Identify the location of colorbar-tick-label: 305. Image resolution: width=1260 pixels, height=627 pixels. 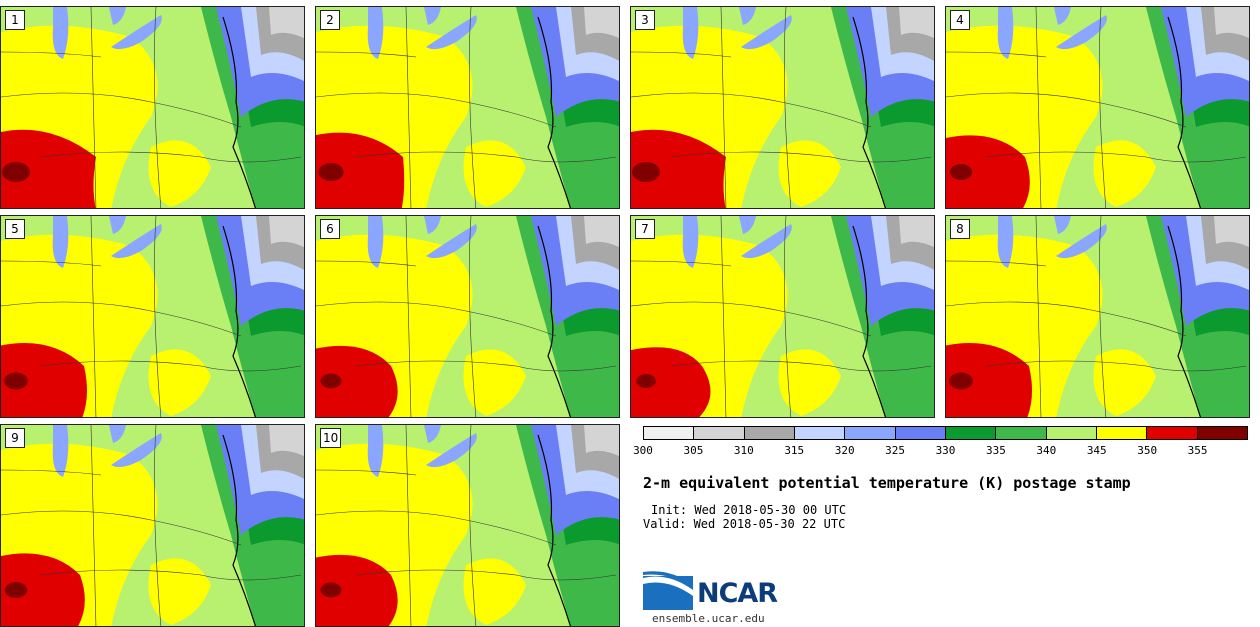
(693, 450).